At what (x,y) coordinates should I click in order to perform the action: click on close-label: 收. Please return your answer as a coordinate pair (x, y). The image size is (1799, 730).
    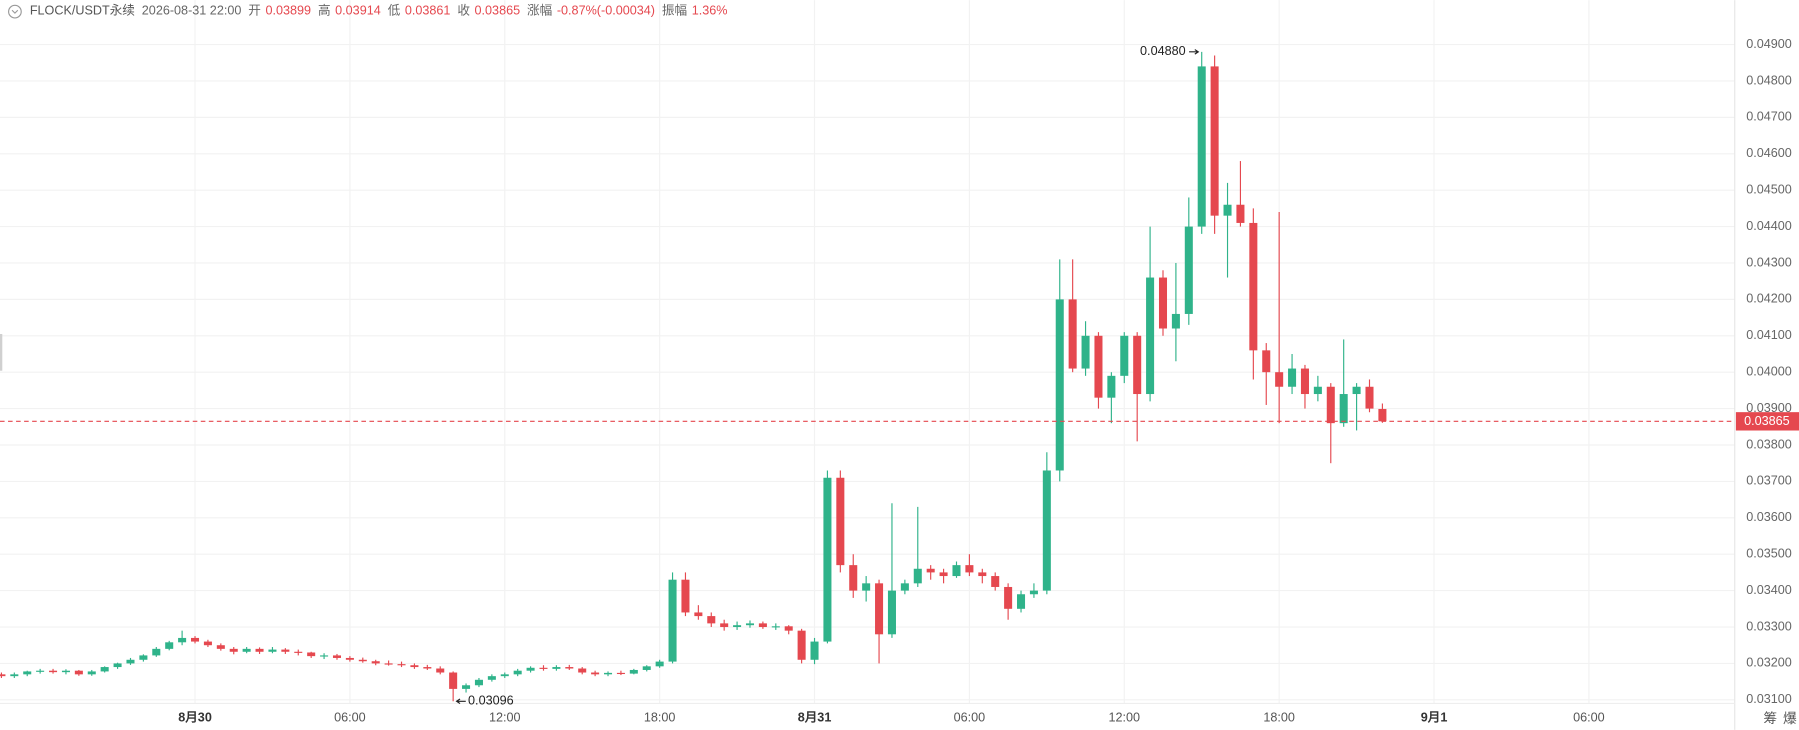
    Looking at the image, I should click on (463, 11).